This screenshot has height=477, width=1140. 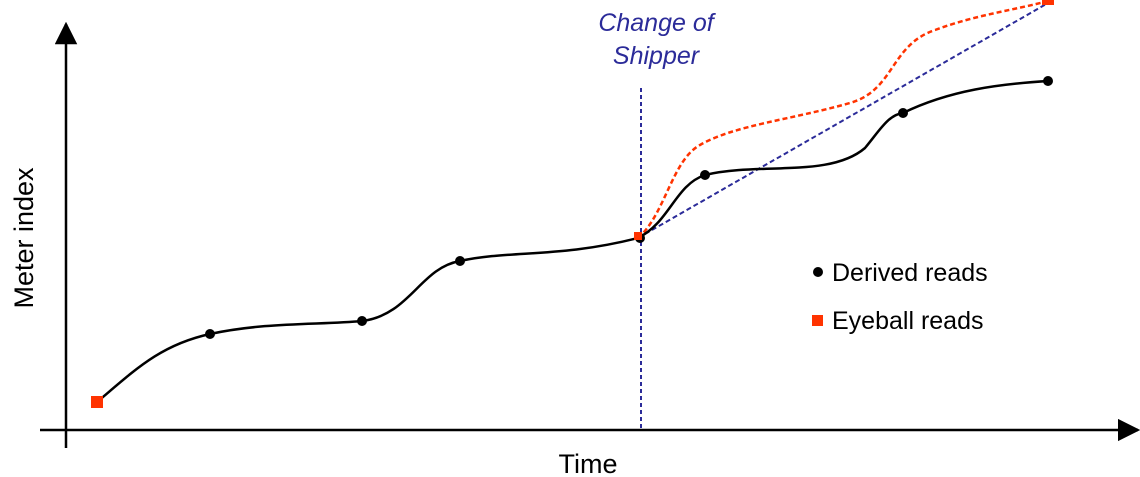 What do you see at coordinates (818, 272) in the screenshot?
I see `legend-derived-marker` at bounding box center [818, 272].